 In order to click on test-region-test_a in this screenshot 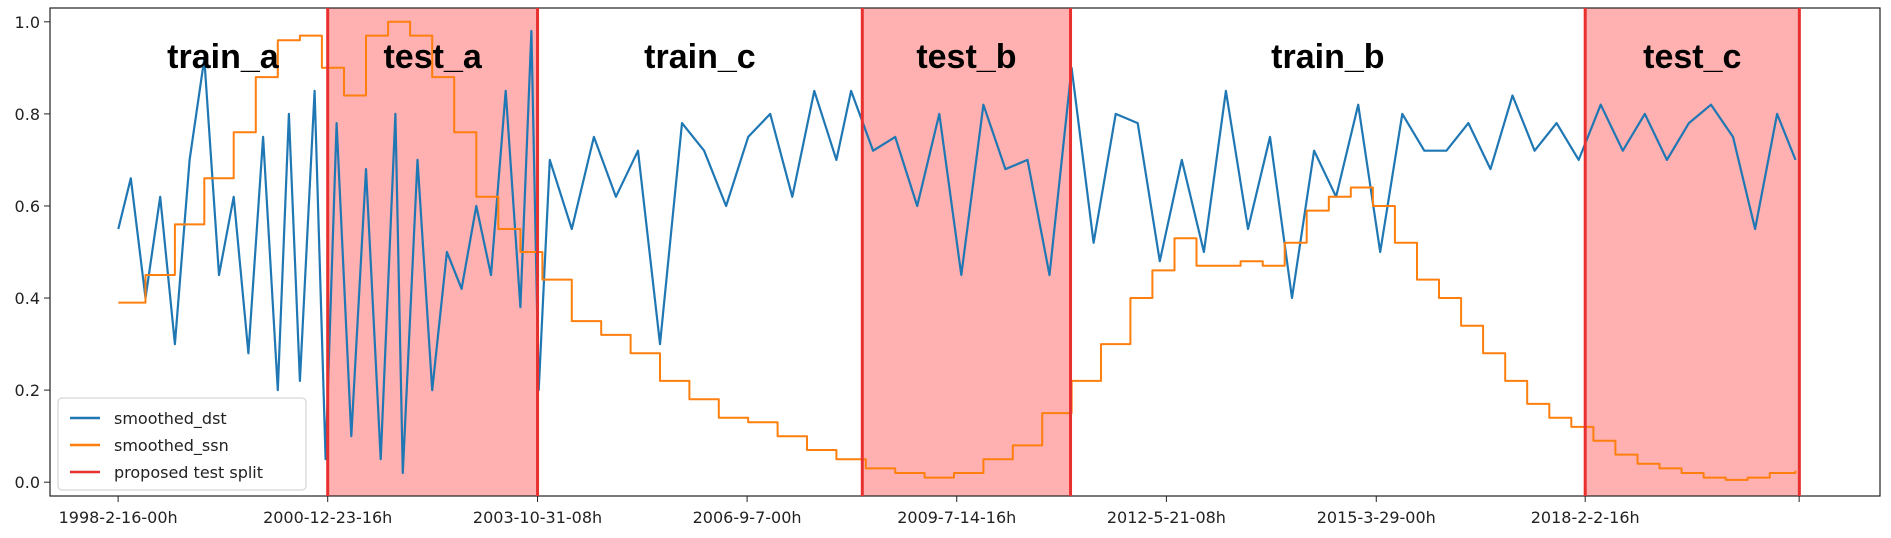, I will do `click(432, 252)`.